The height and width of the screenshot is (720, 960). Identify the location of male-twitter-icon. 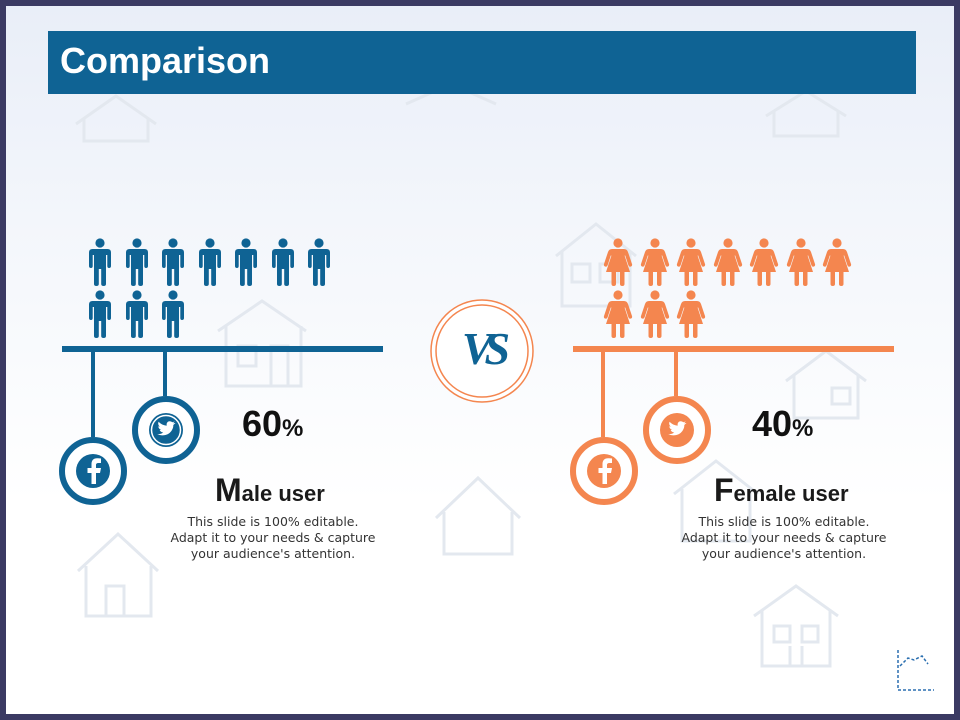
(166, 430).